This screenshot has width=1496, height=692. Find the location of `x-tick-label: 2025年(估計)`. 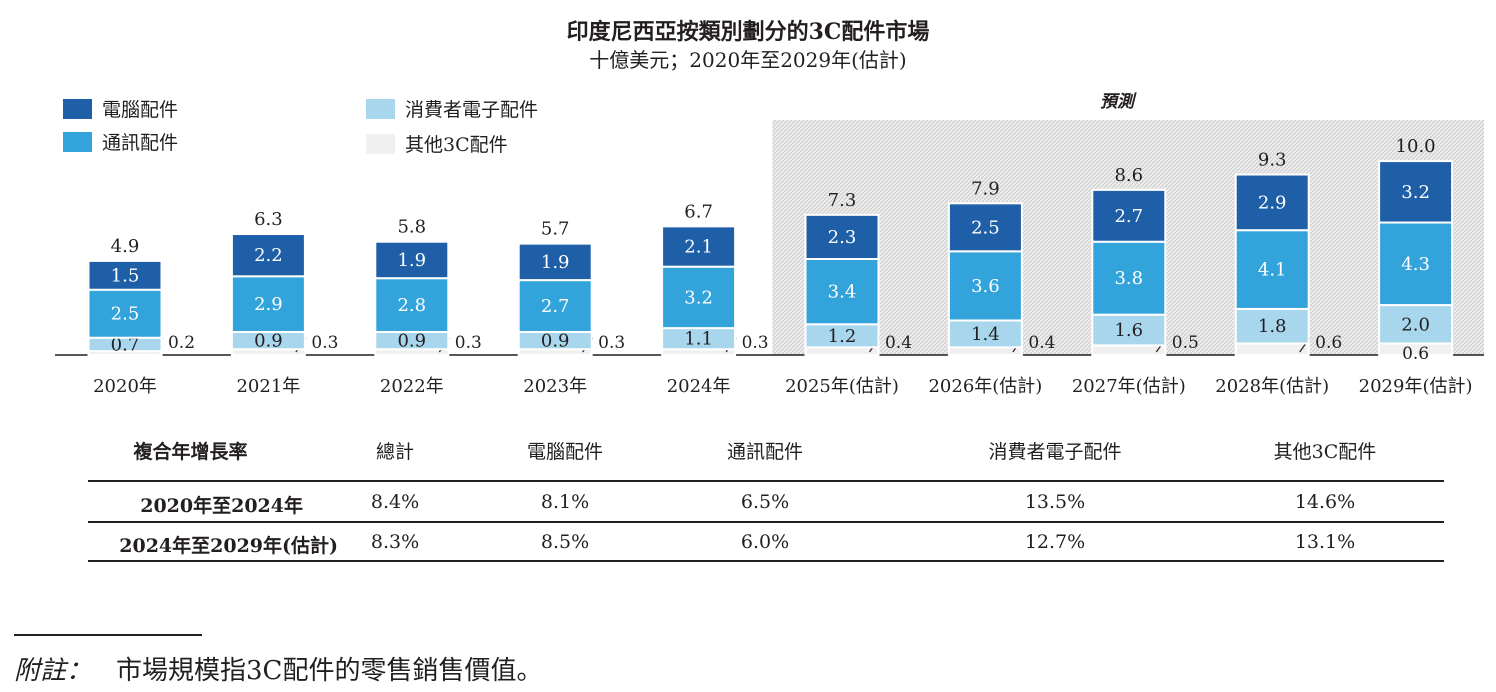

x-tick-label: 2025年(估計) is located at coordinates (842, 386).